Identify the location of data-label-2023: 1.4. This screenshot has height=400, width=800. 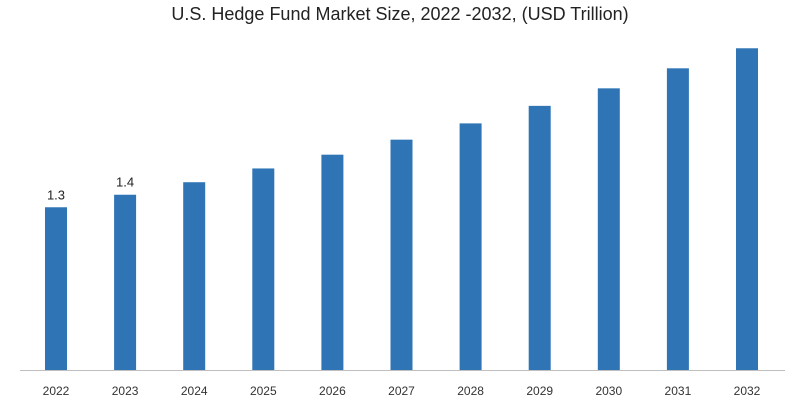
(125, 182).